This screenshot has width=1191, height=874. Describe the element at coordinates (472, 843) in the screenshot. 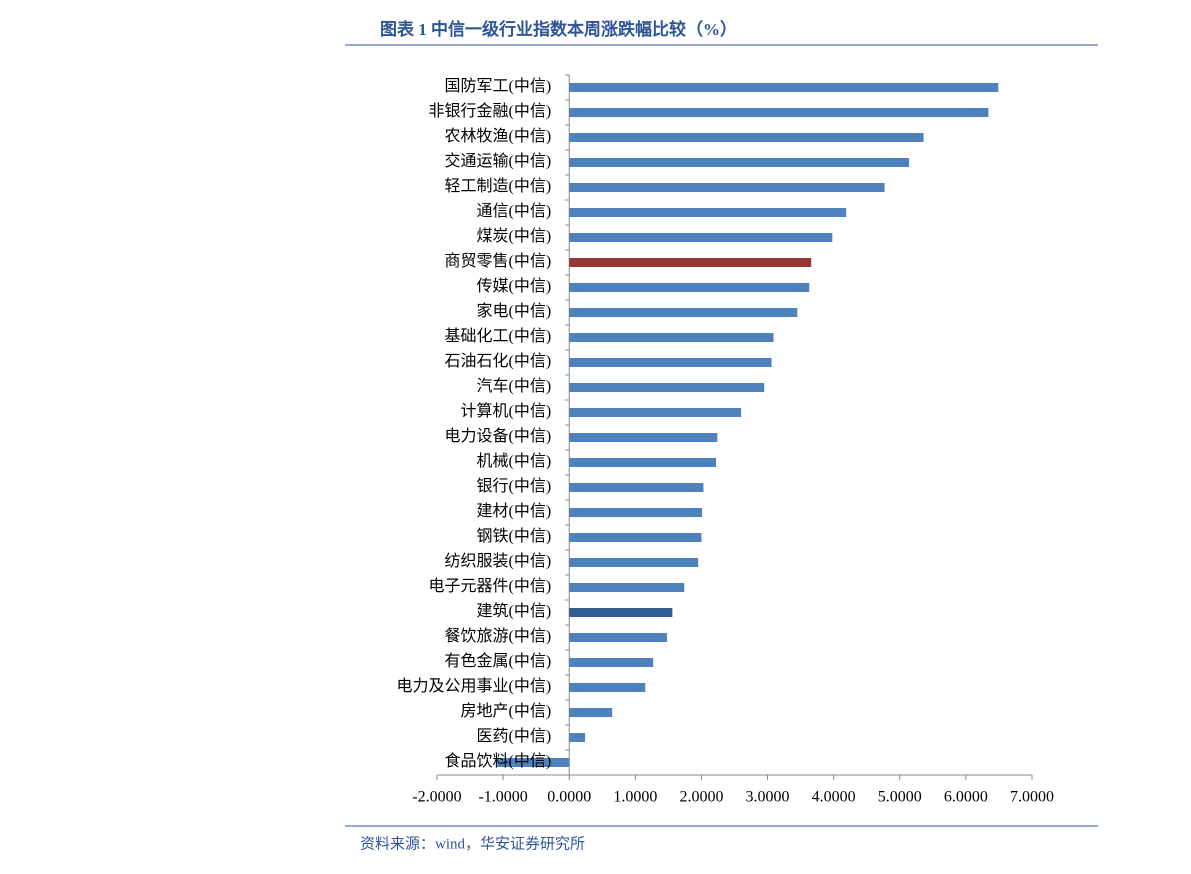

I see `source: 资料来源：wind，华安证券研究所` at that location.